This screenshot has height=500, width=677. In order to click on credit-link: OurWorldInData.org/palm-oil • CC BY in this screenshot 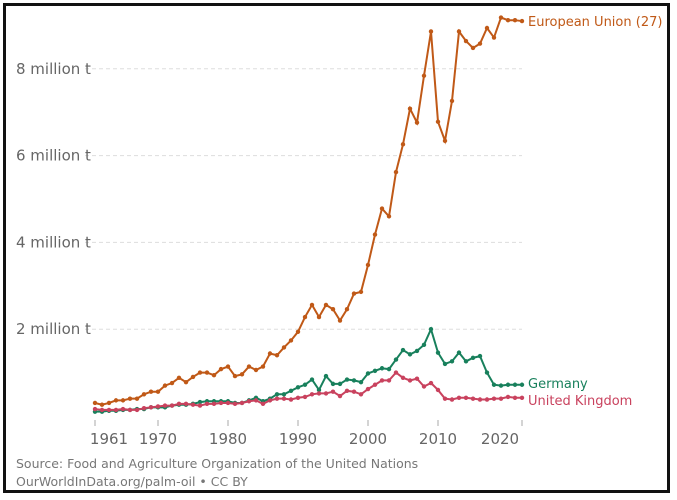, I will do `click(132, 481)`.